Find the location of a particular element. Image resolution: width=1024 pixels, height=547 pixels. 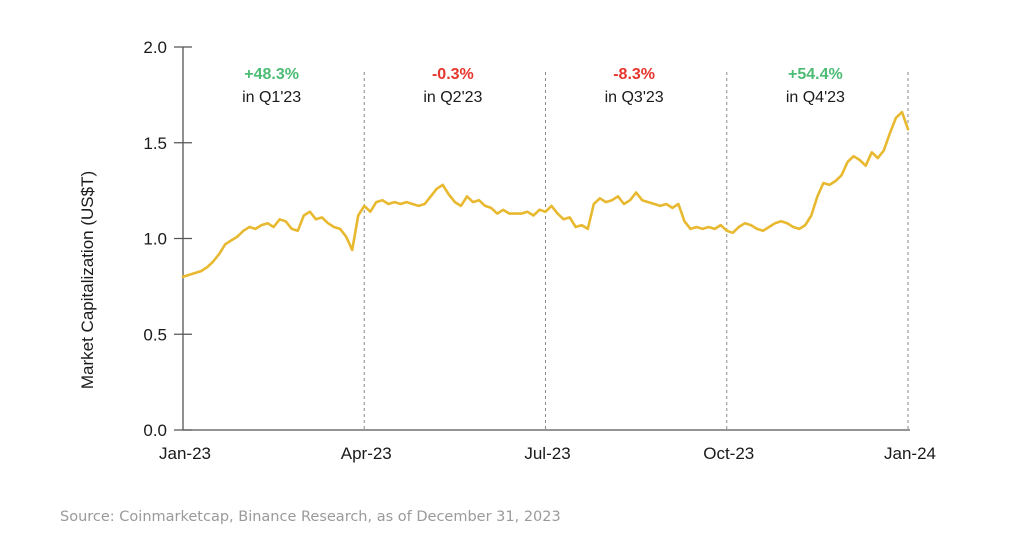

quarter-change-label: in Q3'23 is located at coordinates (634, 97).